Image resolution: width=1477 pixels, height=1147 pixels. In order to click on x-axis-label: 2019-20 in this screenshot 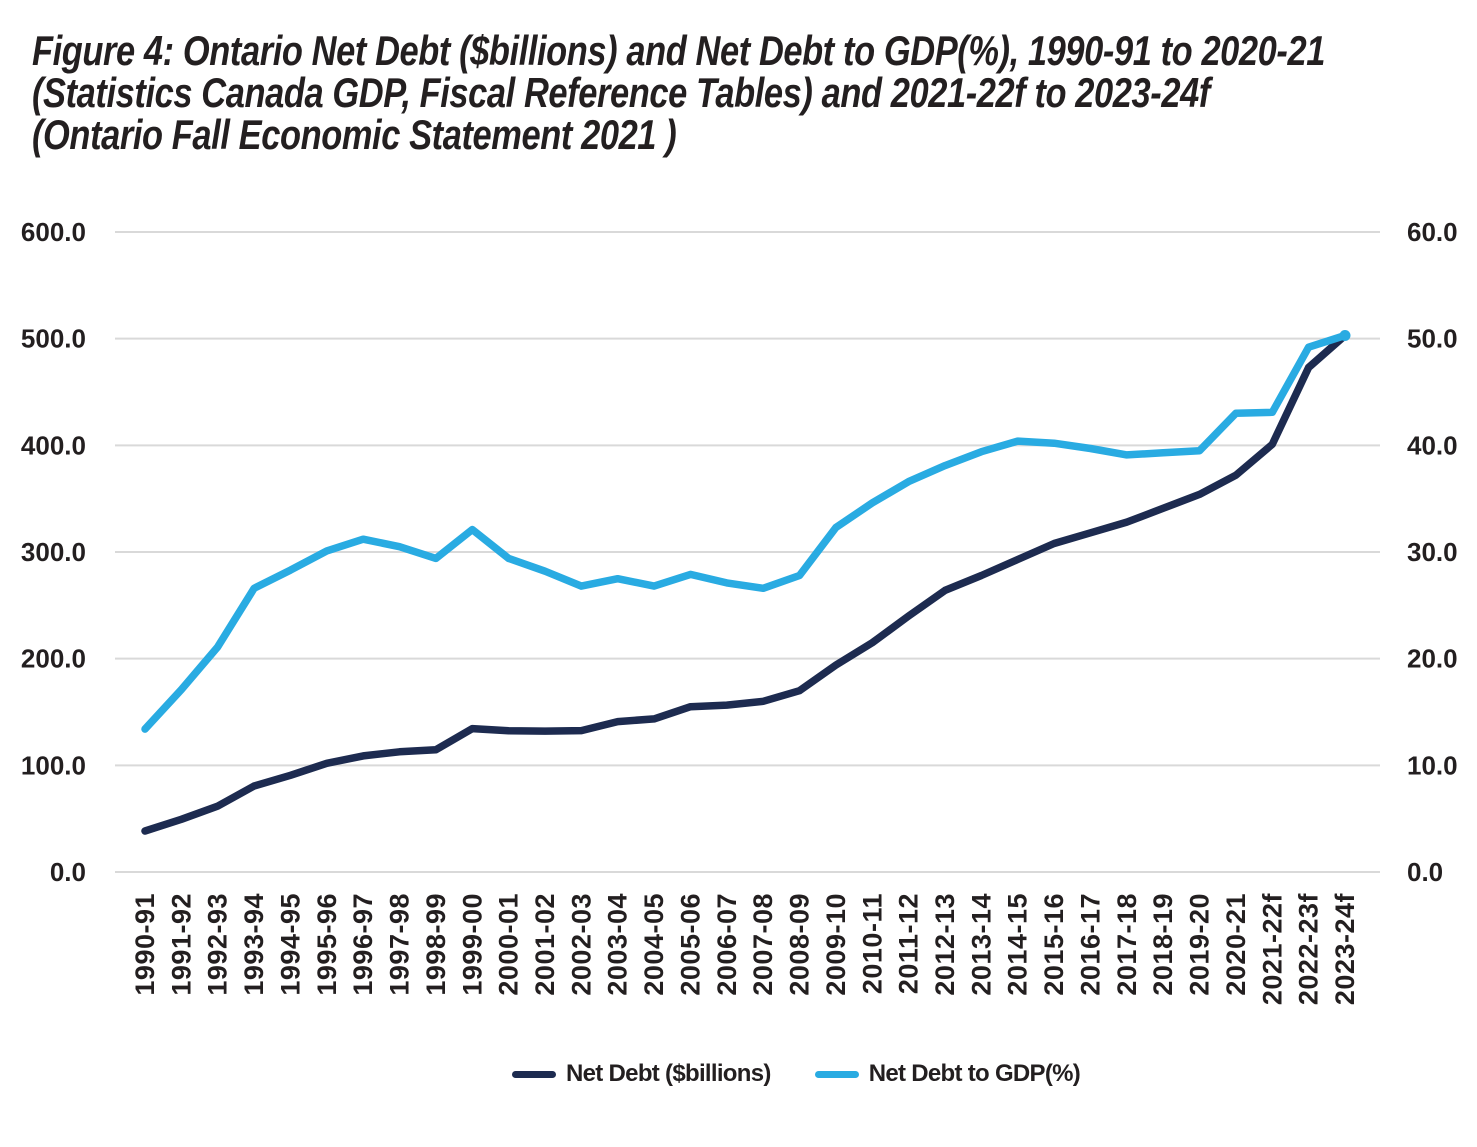, I will do `click(1200, 944)`.